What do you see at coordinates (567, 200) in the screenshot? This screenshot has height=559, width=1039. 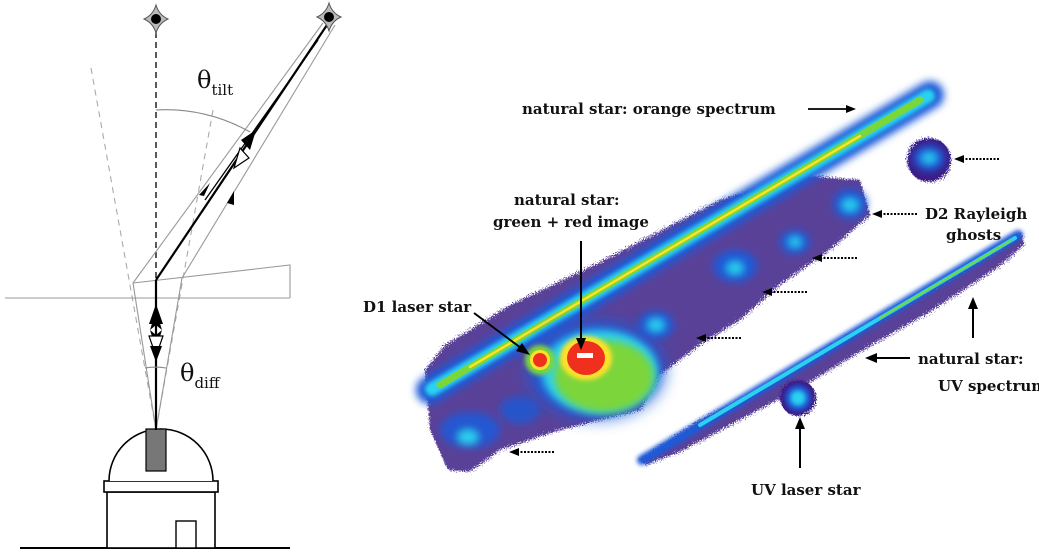 I see `label-green-red-line1: natural star:` at bounding box center [567, 200].